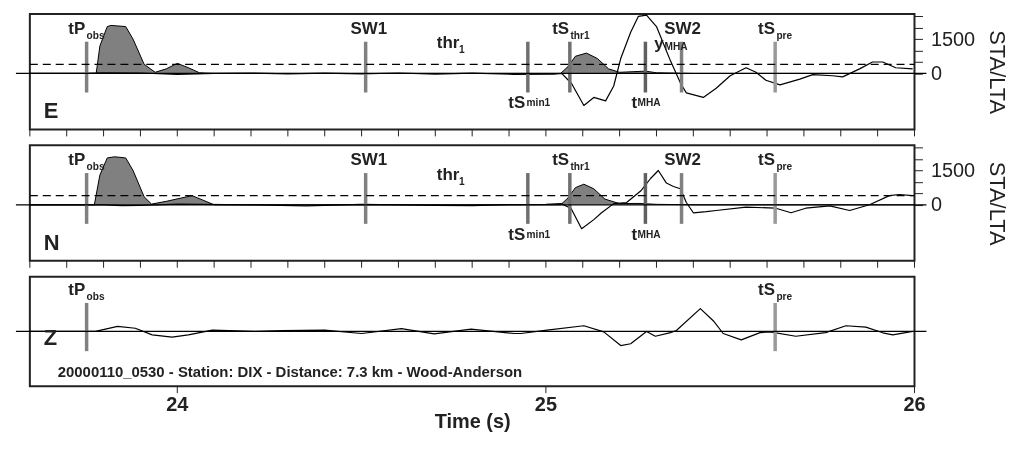  What do you see at coordinates (472, 421) in the screenshot?
I see `x-axis-title: Time (s)` at bounding box center [472, 421].